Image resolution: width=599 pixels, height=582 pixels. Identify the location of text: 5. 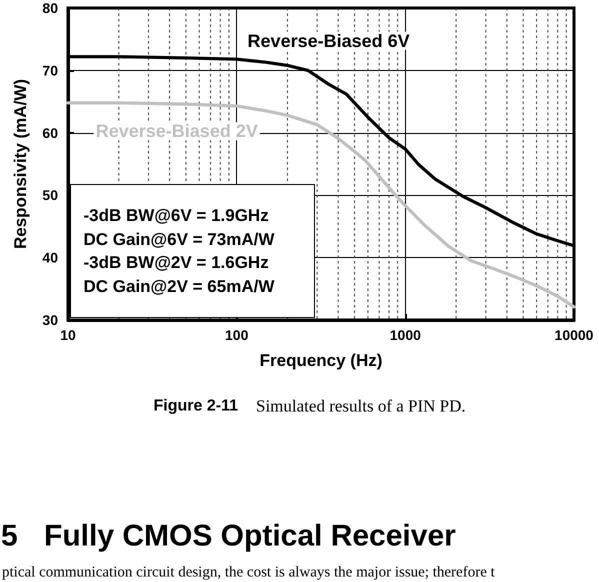
(9, 536).